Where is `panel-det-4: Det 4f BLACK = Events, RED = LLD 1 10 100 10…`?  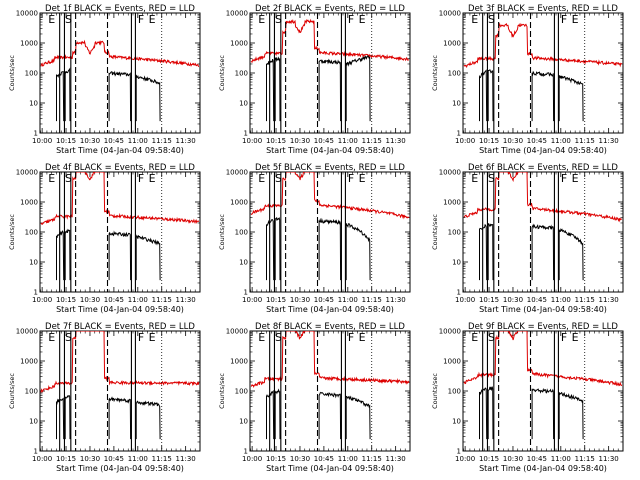 panel-det-4: Det 4f BLACK = Events, RED = LLD 1 10 100 10… is located at coordinates (104, 238).